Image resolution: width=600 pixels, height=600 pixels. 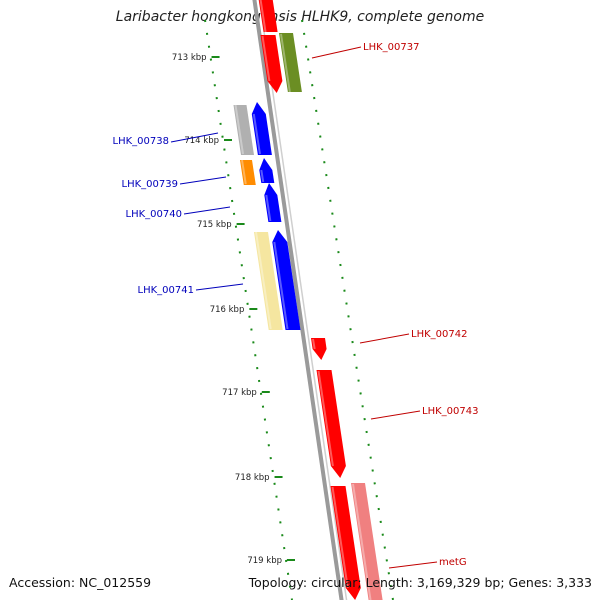 I want to click on gene-lhk-00737-shine, so click(x=266, y=58).